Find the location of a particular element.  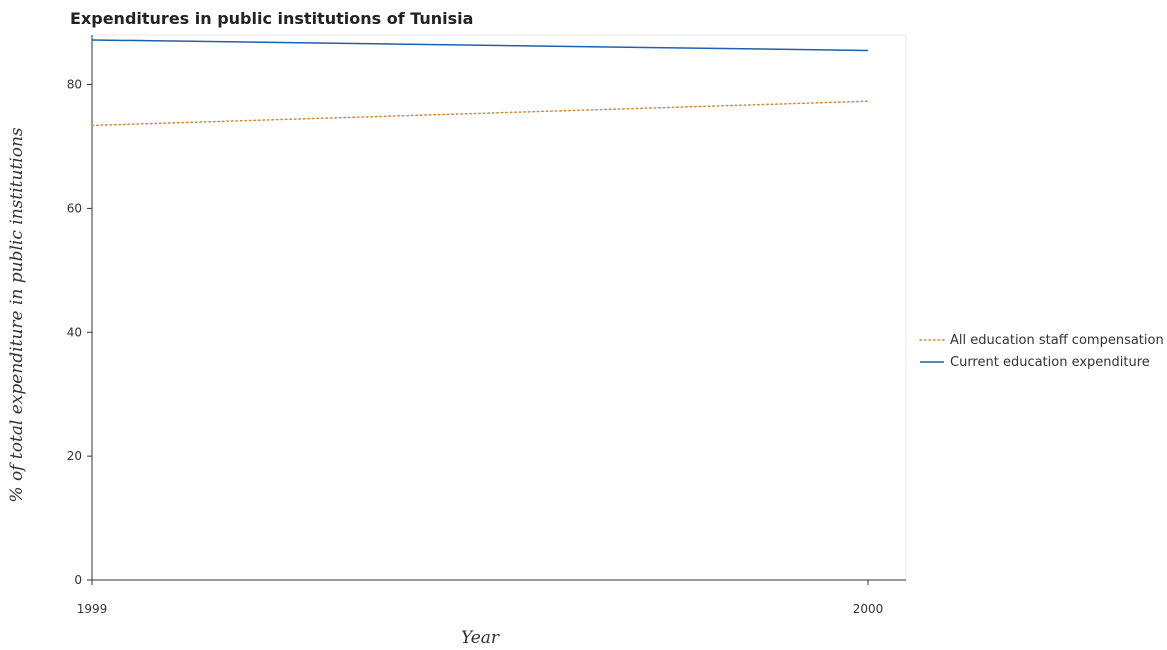

x-tick-label: 2000 is located at coordinates (868, 609).